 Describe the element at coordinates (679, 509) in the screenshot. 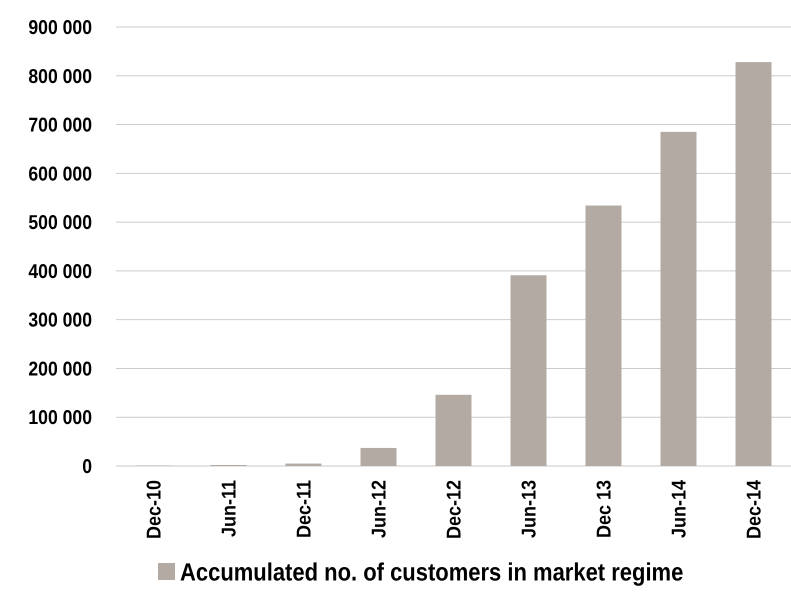

I see `x-tick-label: Jun-14` at that location.